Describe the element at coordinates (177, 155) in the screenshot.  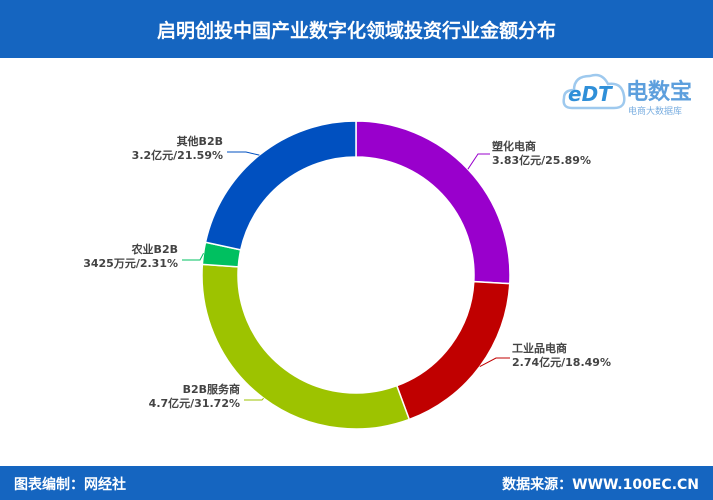
I see `slice-value-label-5: 3.2亿元/21.59%` at that location.